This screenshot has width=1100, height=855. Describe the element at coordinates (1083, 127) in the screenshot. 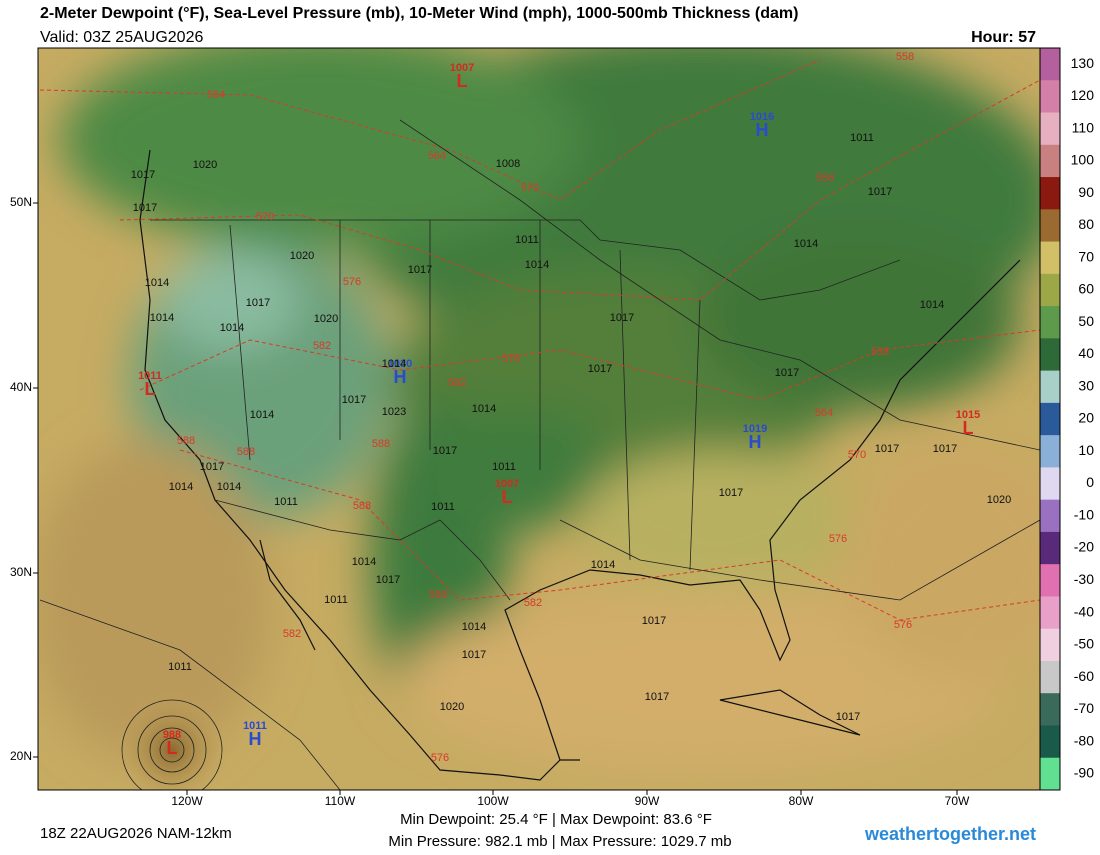

I see `colorbar-label: 110` at that location.